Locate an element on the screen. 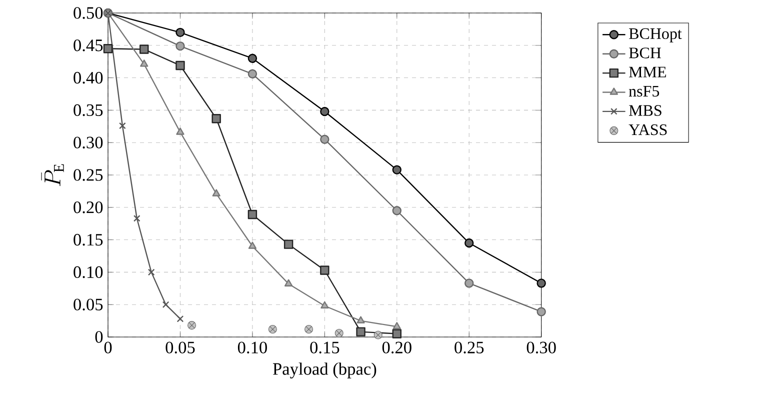  x-tick-label: 0.10 is located at coordinates (252, 348).